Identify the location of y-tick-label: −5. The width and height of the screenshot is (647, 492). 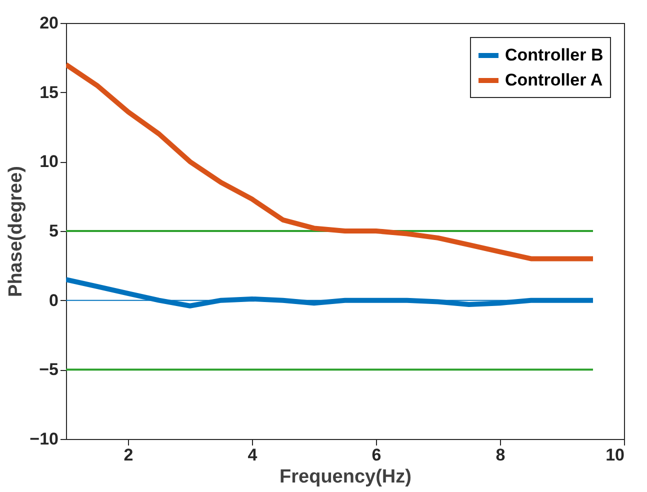
(48, 370).